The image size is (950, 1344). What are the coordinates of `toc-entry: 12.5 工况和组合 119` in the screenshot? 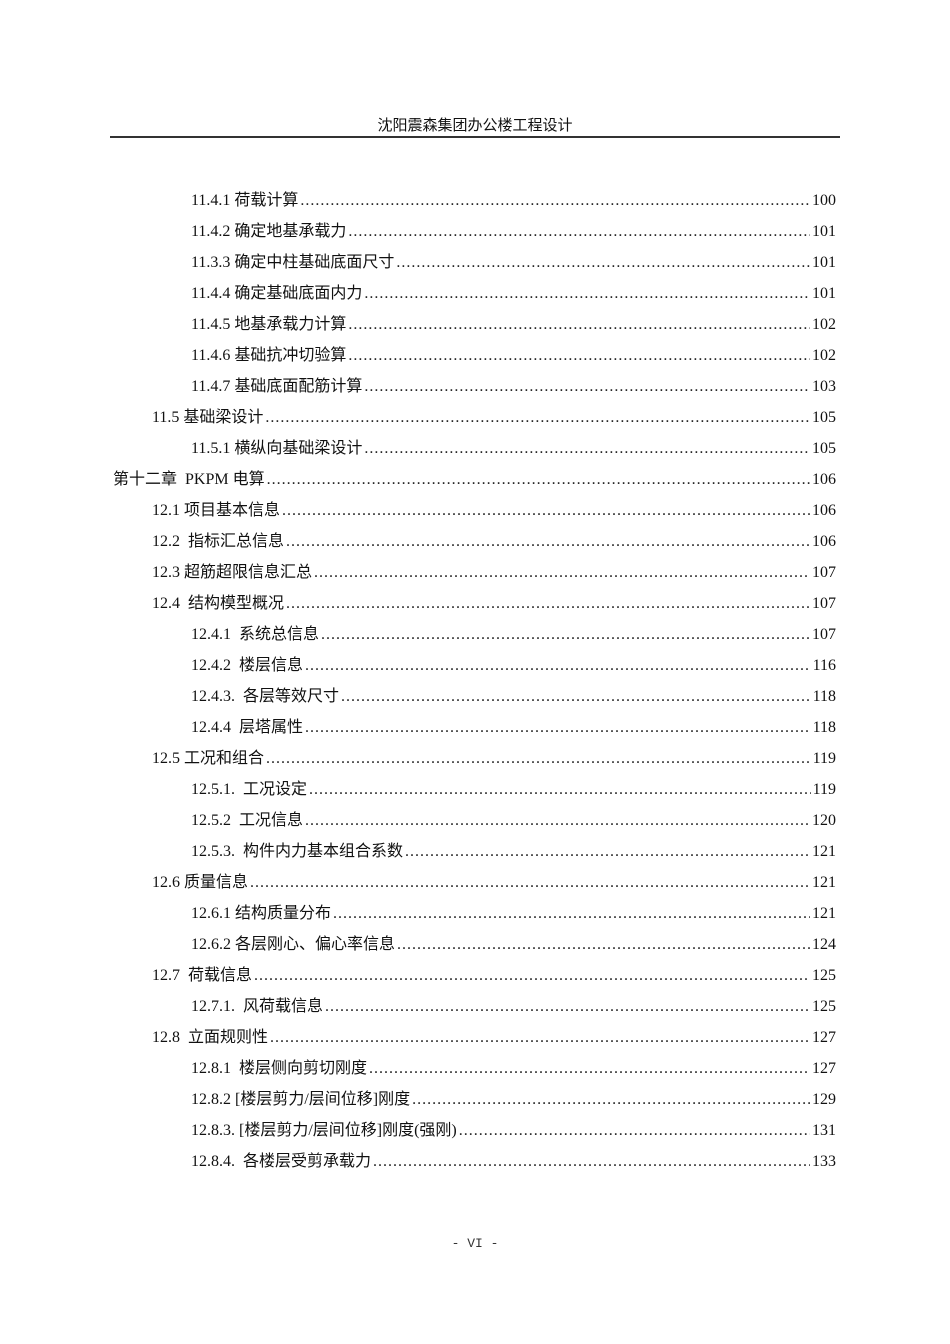 It's located at (494, 756).